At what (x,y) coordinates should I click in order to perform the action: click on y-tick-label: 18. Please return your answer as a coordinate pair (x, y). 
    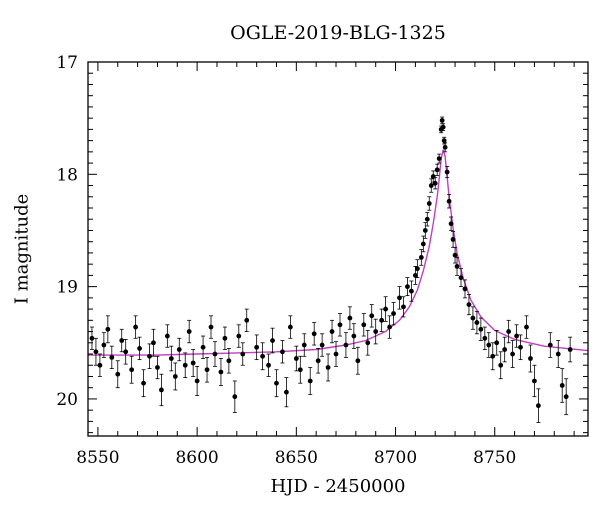
    Looking at the image, I should click on (67, 175).